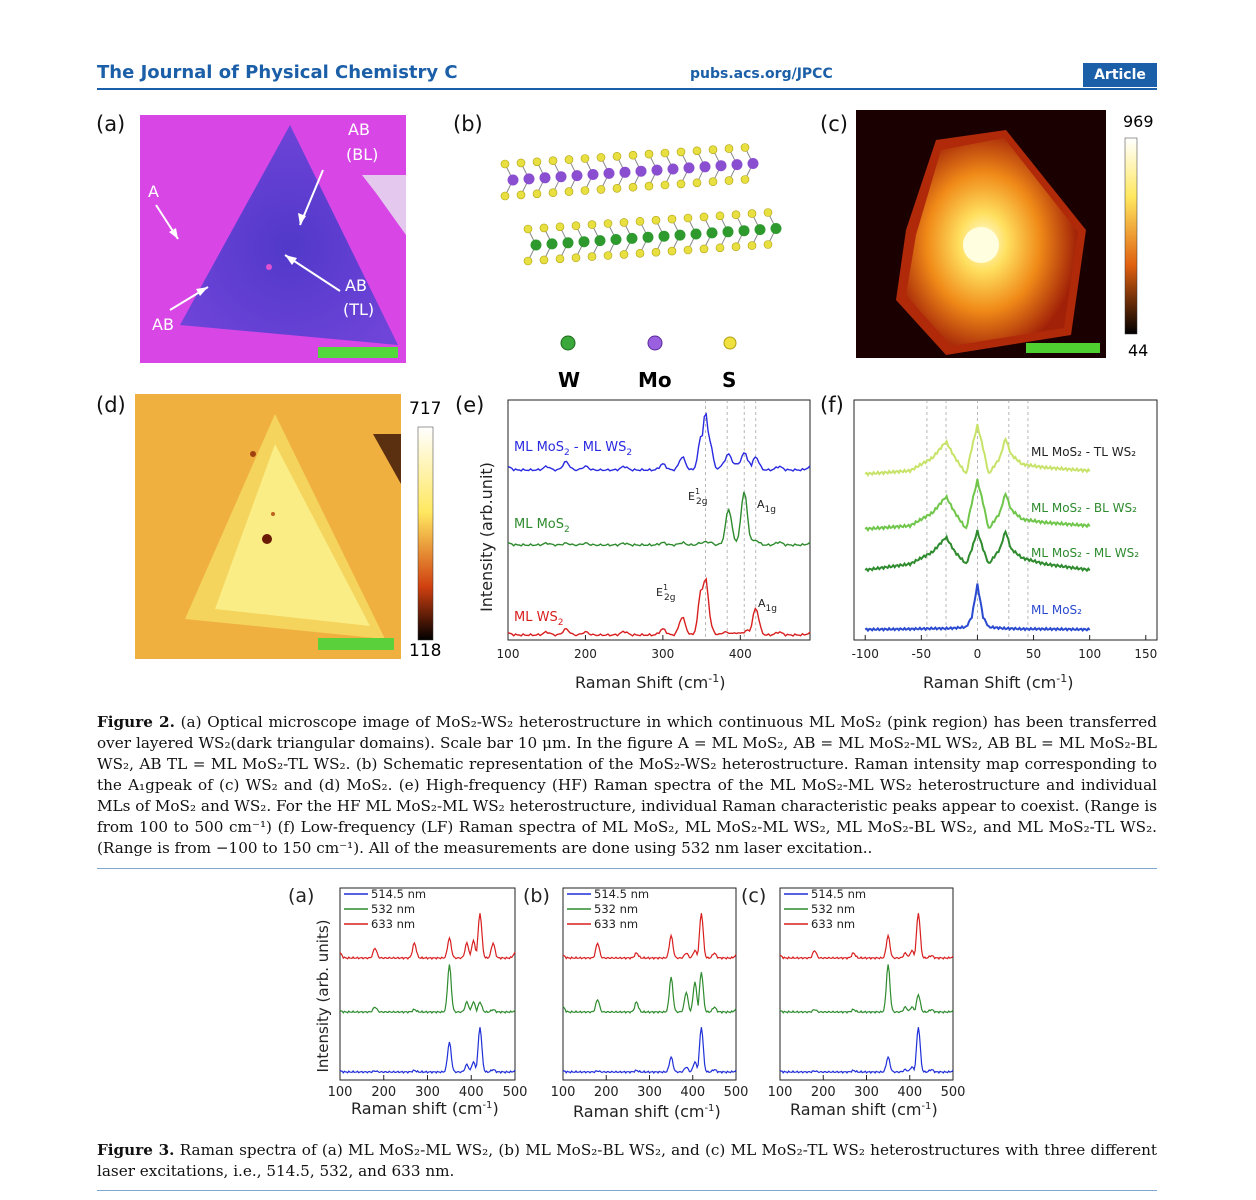 This screenshot has height=1200, width=1256. What do you see at coordinates (666, 593) in the screenshot?
I see `peak-e12g-ws2: E1 2g` at bounding box center [666, 593].